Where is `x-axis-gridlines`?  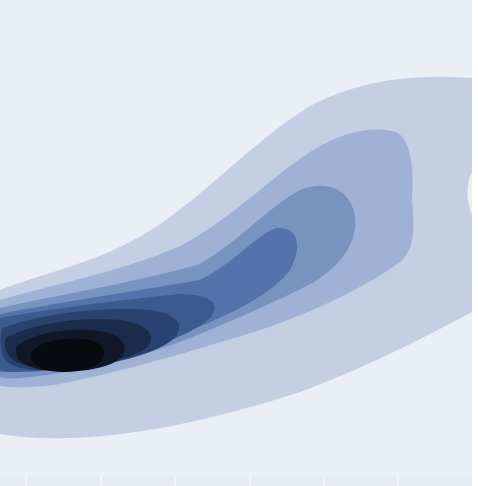 x-axis-gridlines is located at coordinates (236, 481).